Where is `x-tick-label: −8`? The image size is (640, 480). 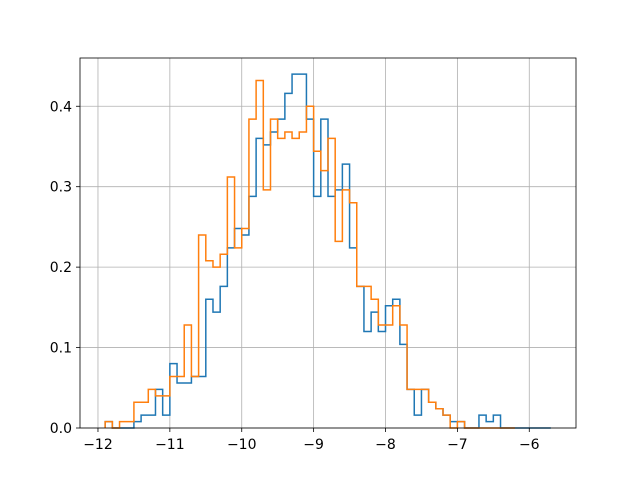 x-tick-label: −8 is located at coordinates (385, 445).